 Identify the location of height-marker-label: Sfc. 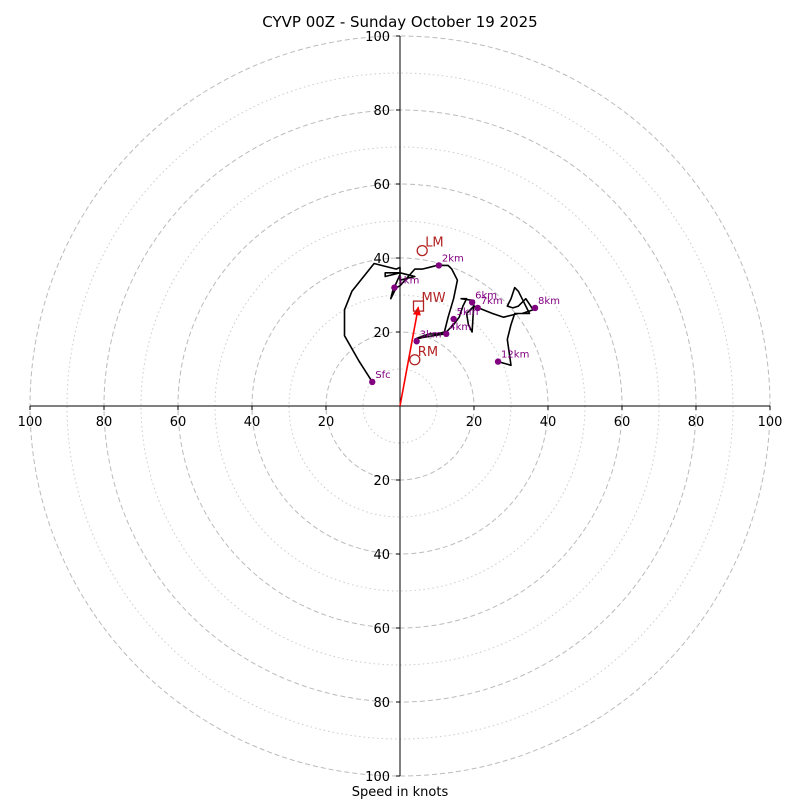
(382, 375).